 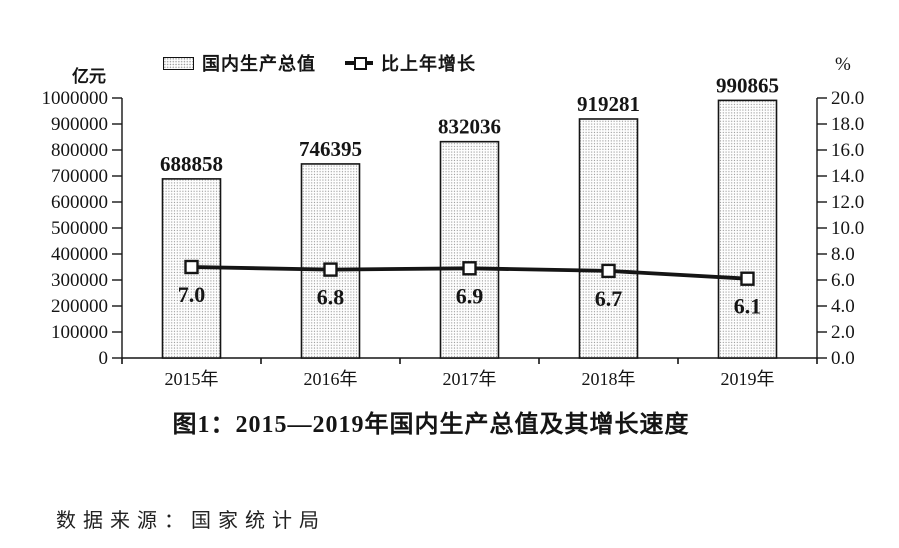 I want to click on left-axis-unit-label: 亿元, so click(x=89, y=76).